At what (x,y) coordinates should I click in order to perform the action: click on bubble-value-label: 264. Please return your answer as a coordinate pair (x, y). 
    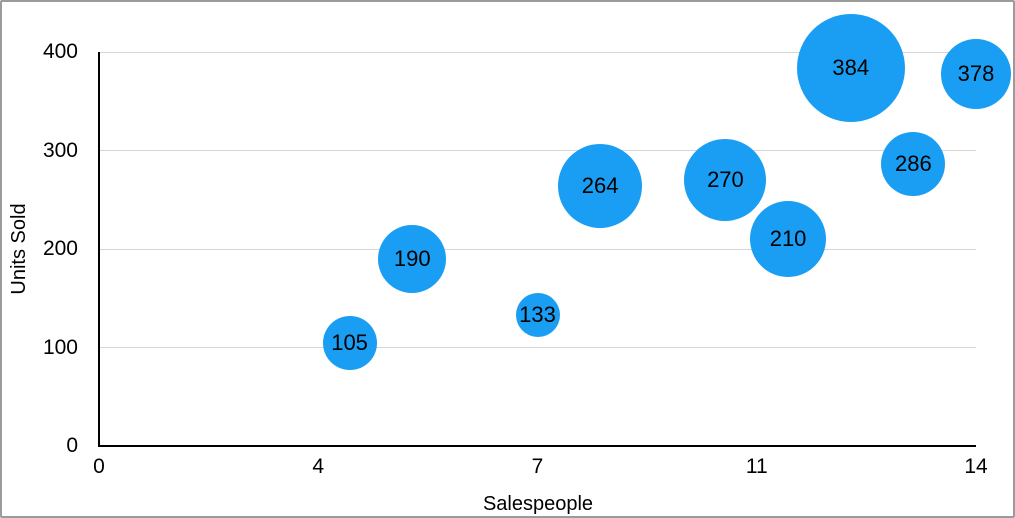
    Looking at the image, I should click on (600, 185).